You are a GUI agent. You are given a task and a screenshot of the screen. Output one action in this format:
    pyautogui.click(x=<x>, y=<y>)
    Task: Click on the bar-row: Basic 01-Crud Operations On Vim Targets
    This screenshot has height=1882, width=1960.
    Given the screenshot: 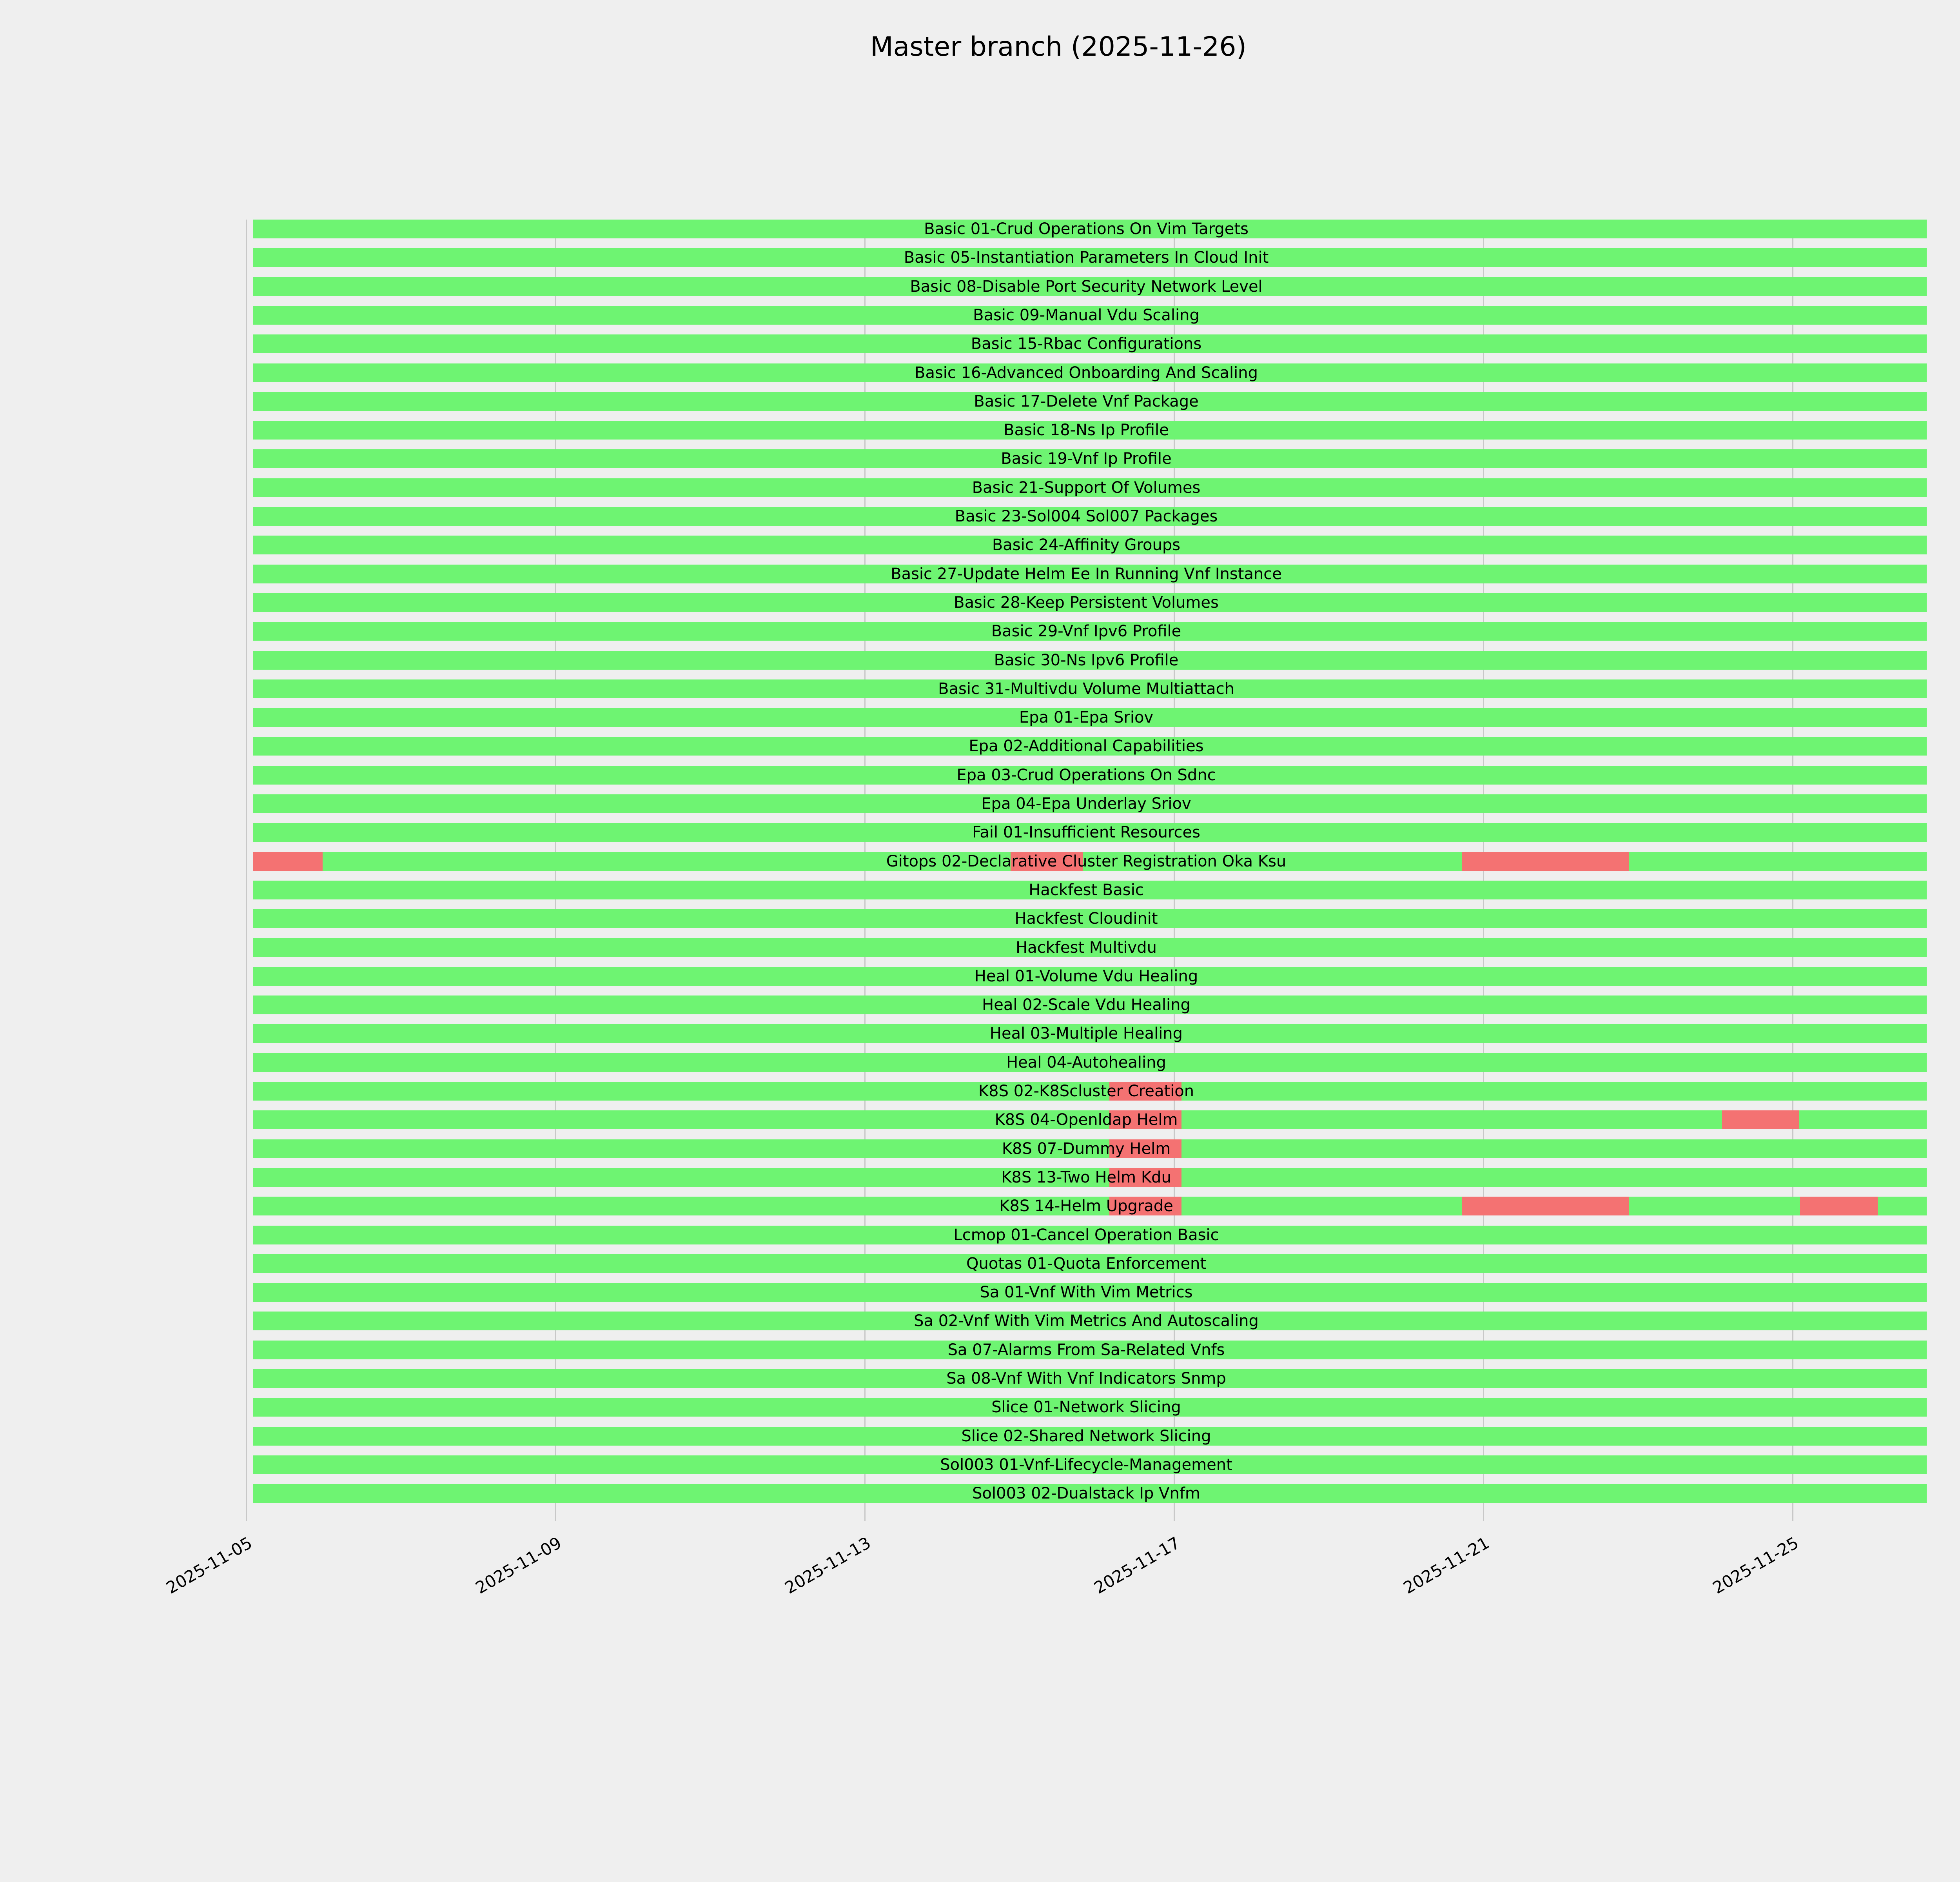 What is the action you would take?
    pyautogui.click(x=1086, y=229)
    